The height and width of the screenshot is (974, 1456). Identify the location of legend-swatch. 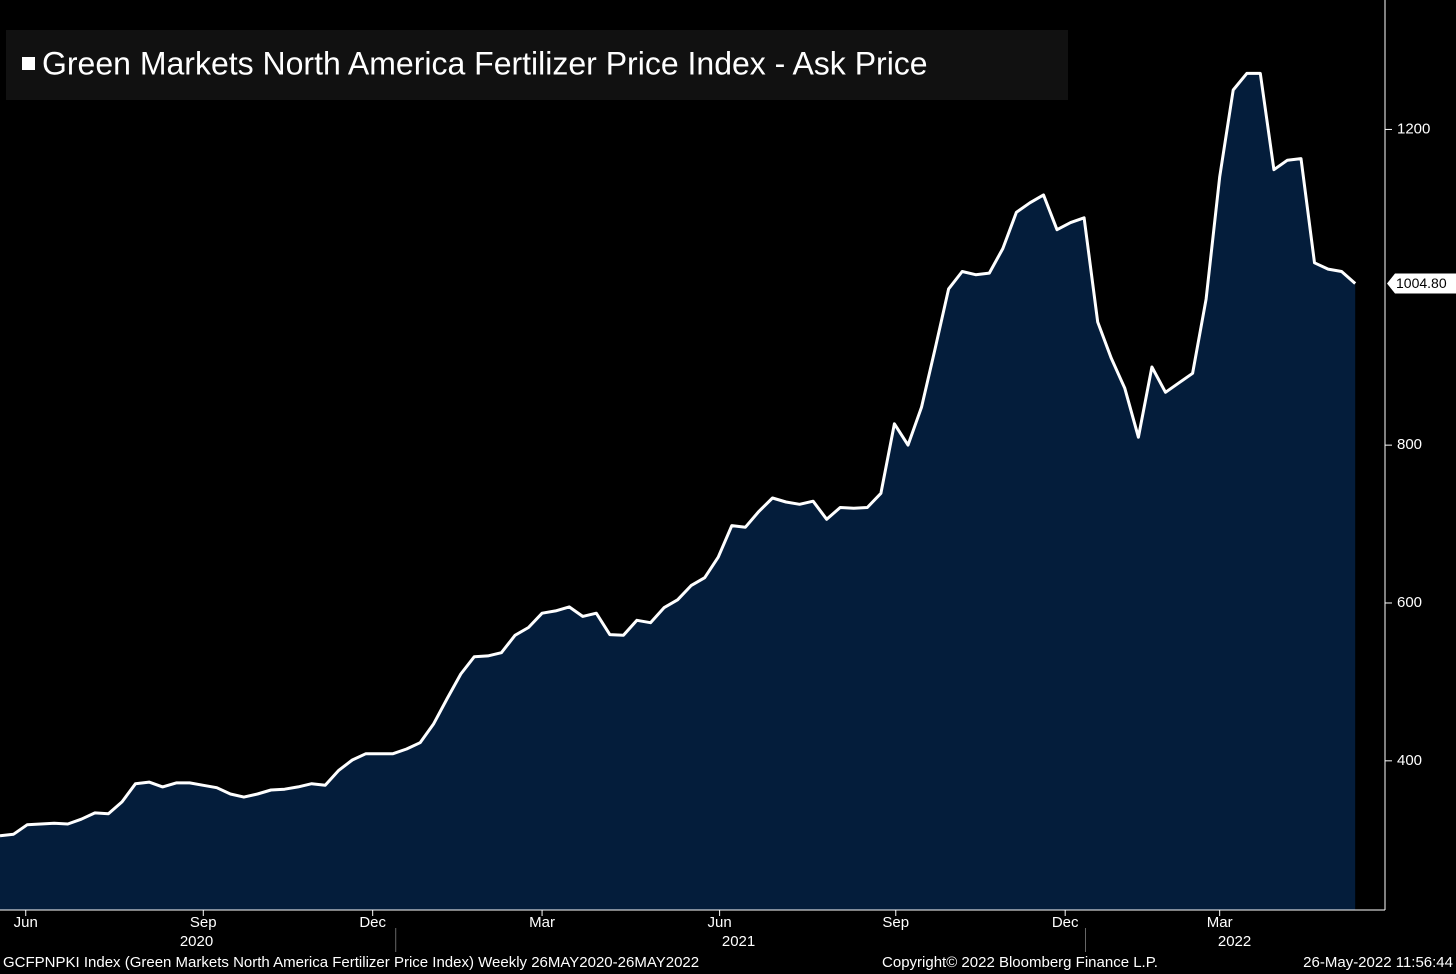
(28, 63).